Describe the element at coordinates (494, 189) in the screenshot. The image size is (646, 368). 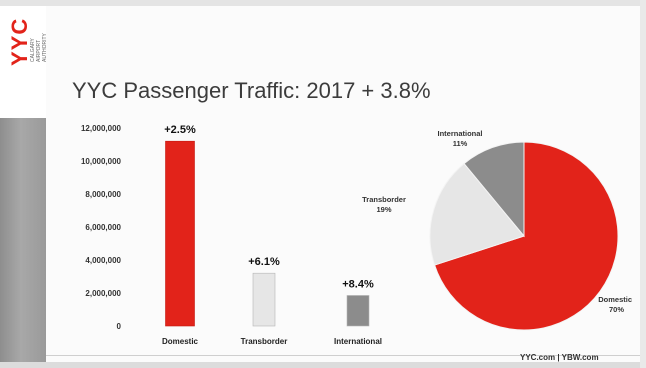
I see `pie-slice-international` at that location.